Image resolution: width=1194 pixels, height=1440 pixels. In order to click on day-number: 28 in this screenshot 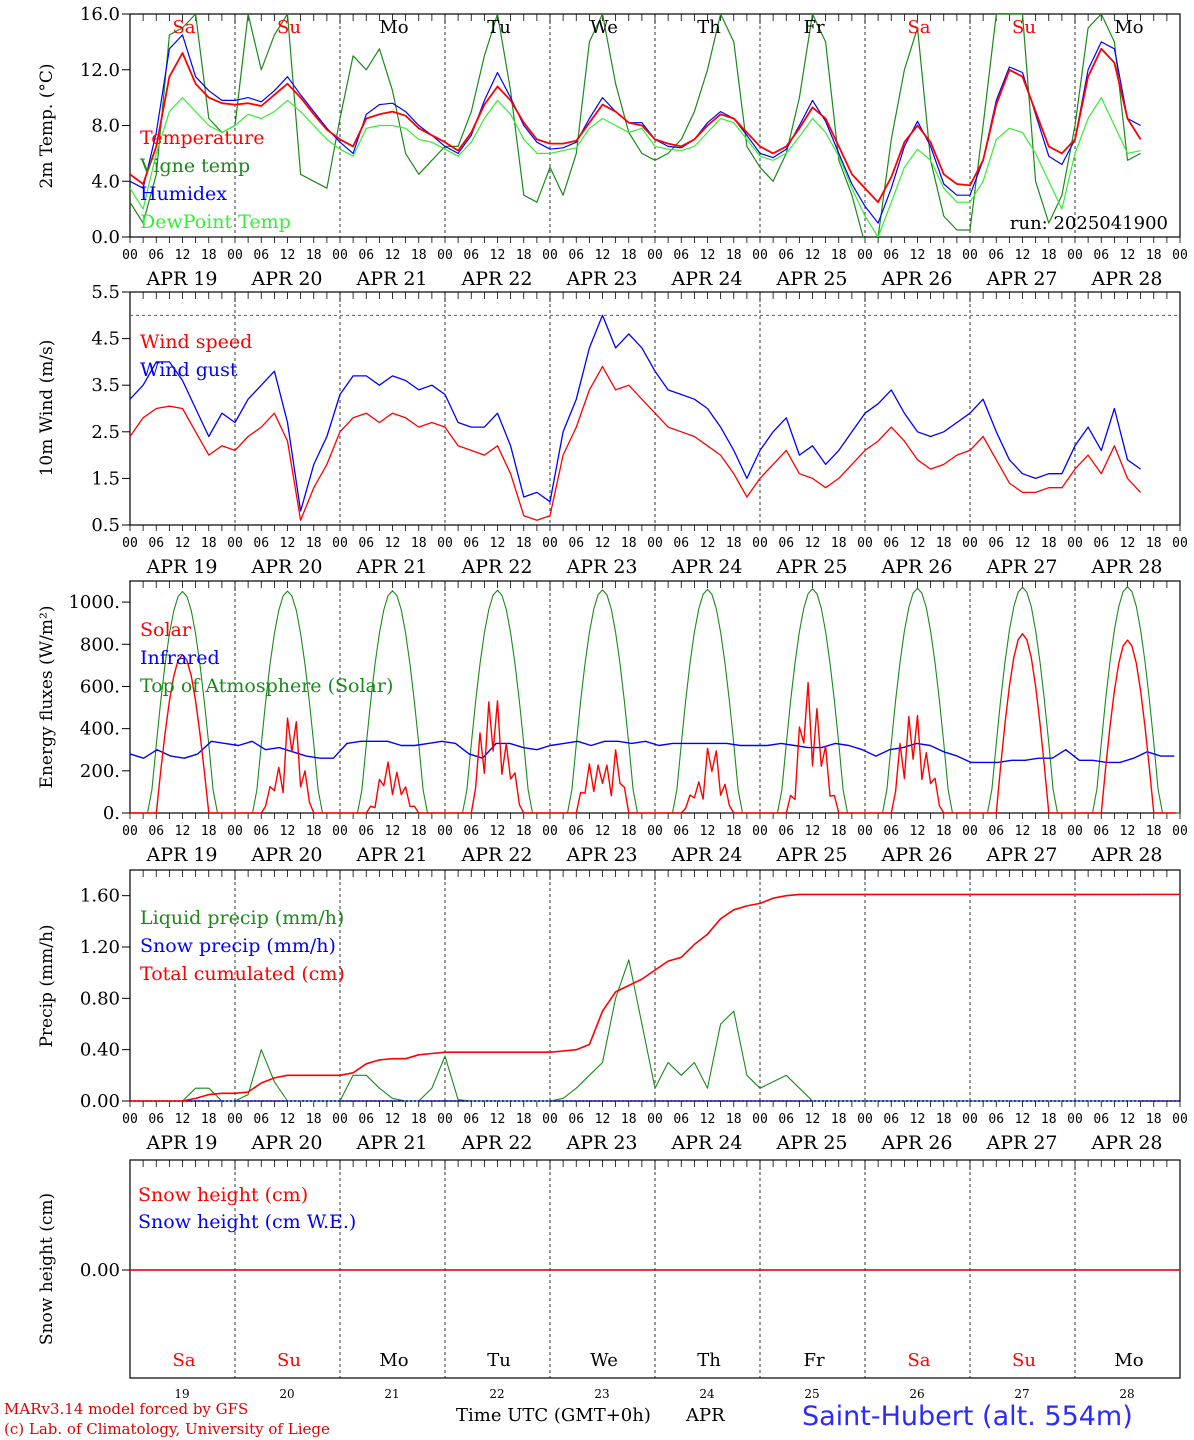, I will do `click(1126, 1394)`.